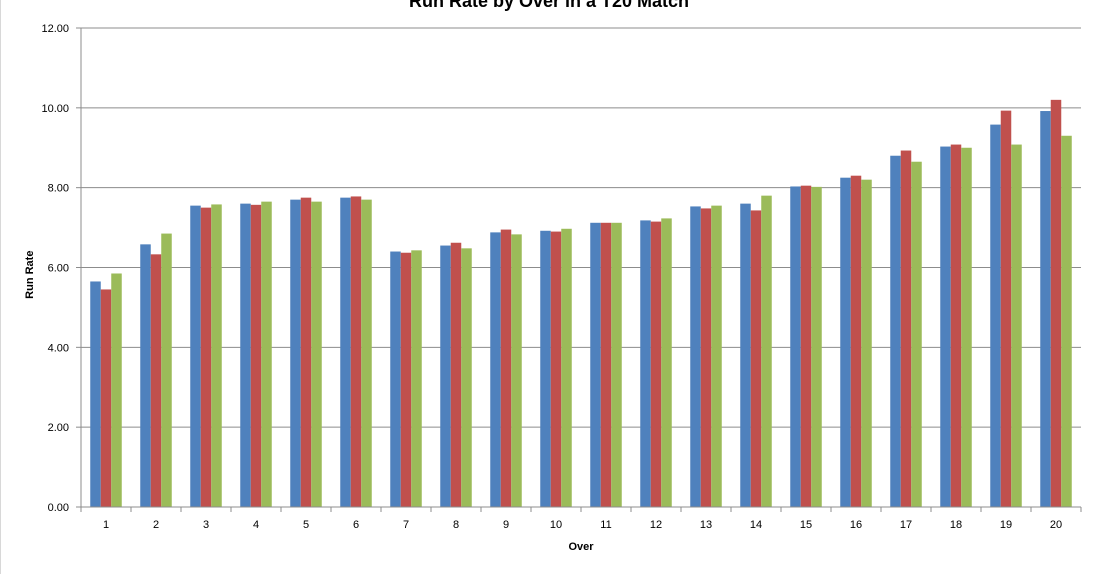 The image size is (1094, 574). What do you see at coordinates (406, 525) in the screenshot?
I see `x-tick-label: 7` at bounding box center [406, 525].